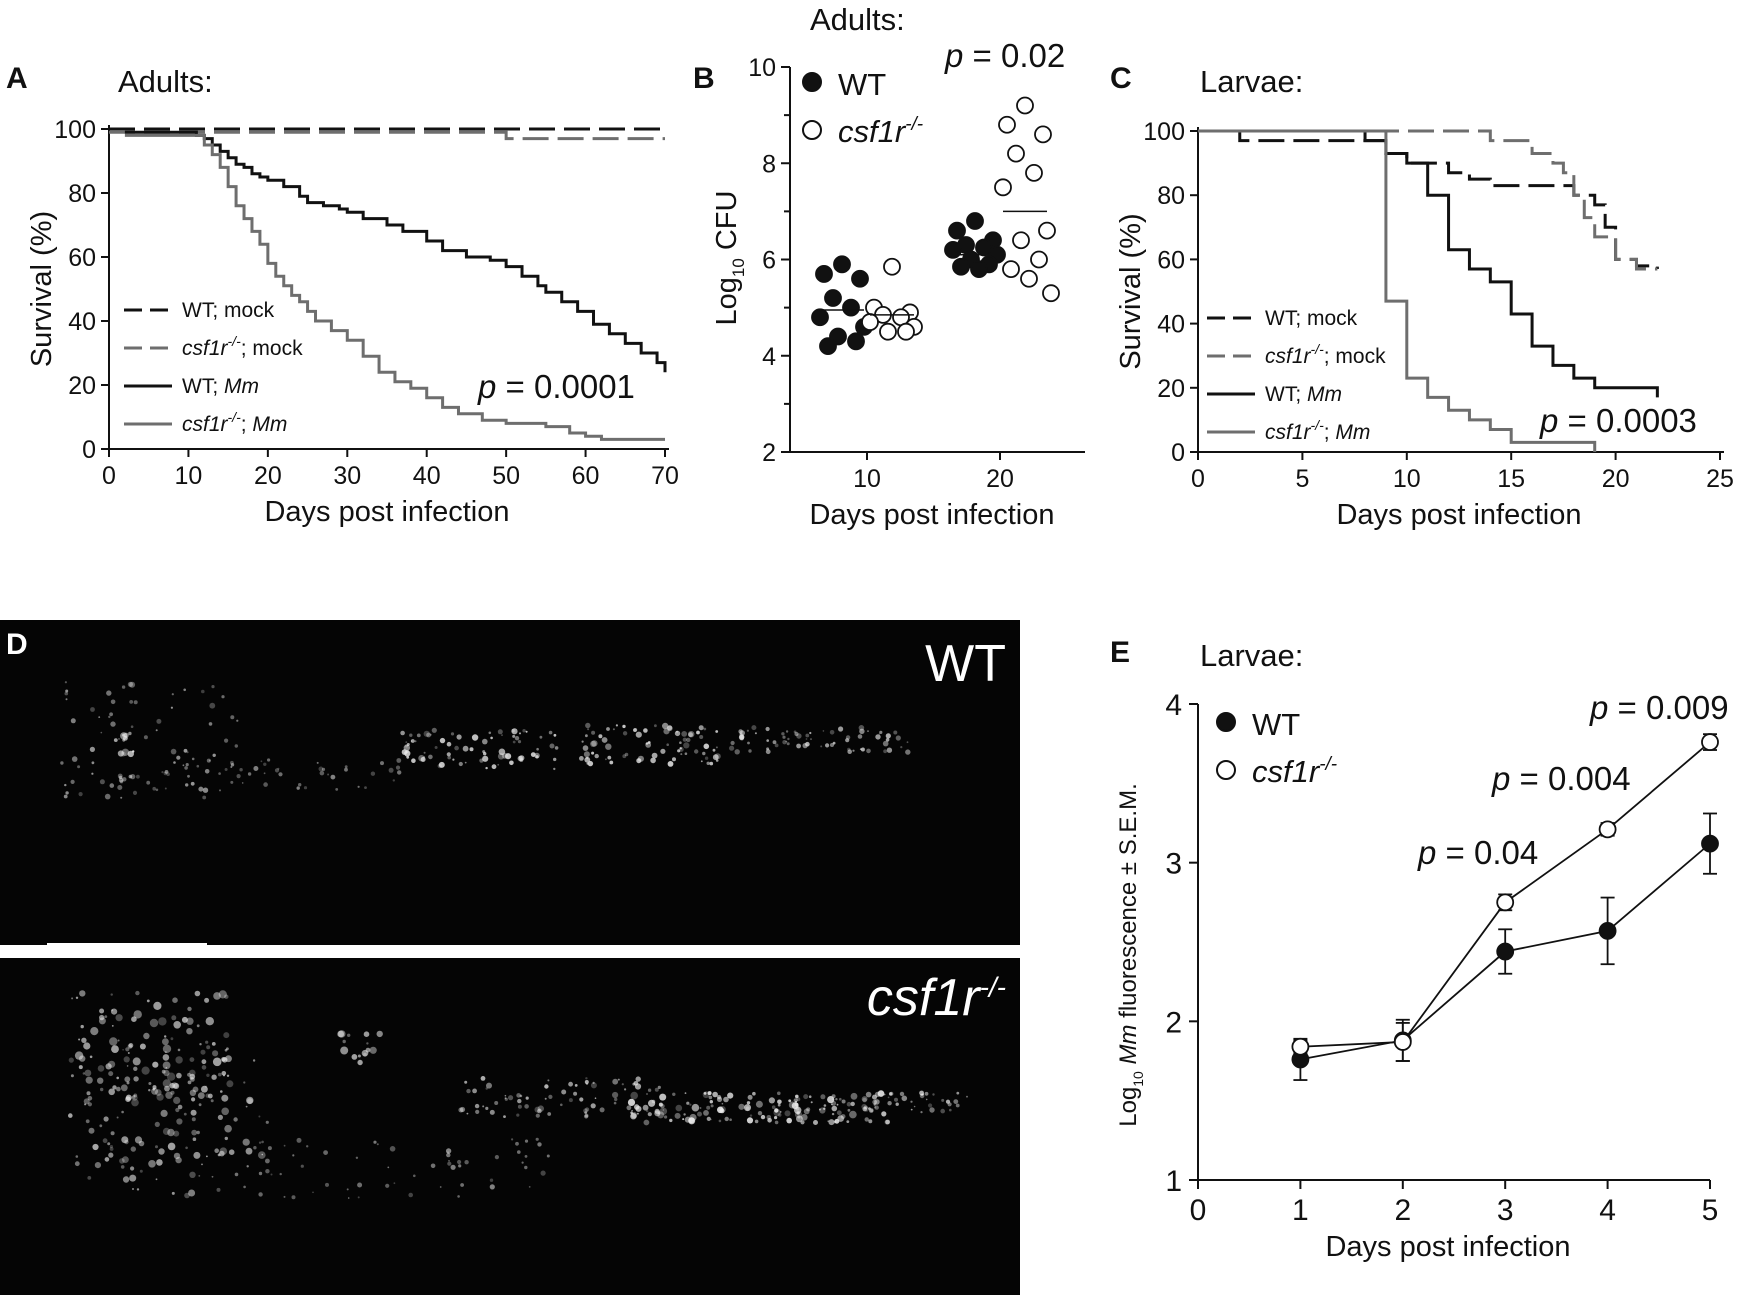  I want to click on legend-rest-part: ; mock, so click(272, 348).